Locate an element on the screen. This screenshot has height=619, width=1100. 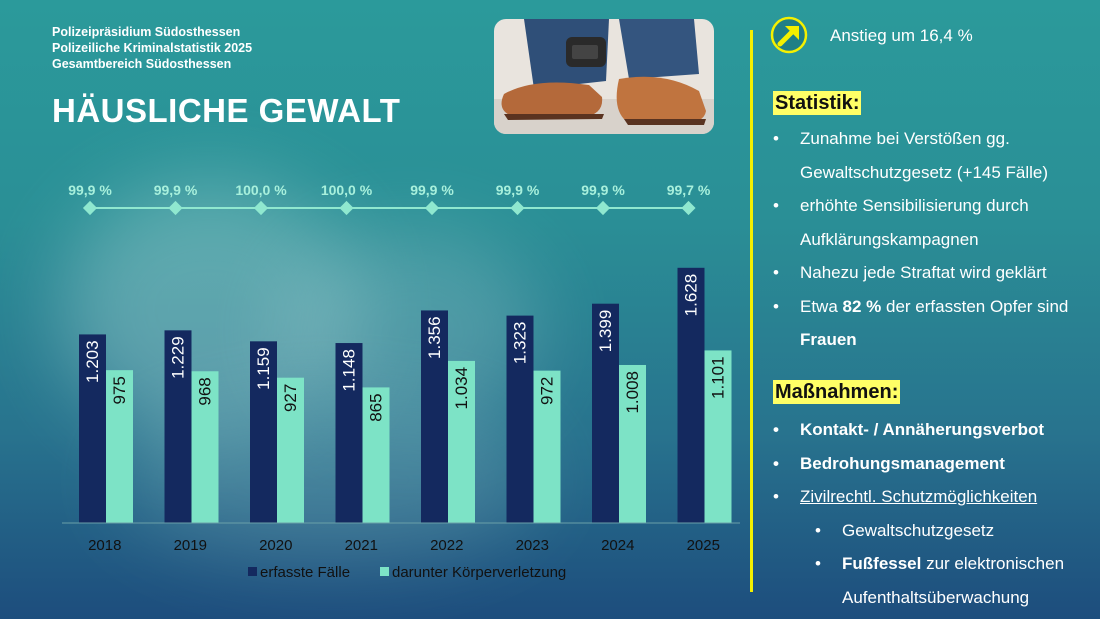
statistik-heading: Statistik: is located at coordinates (817, 103).